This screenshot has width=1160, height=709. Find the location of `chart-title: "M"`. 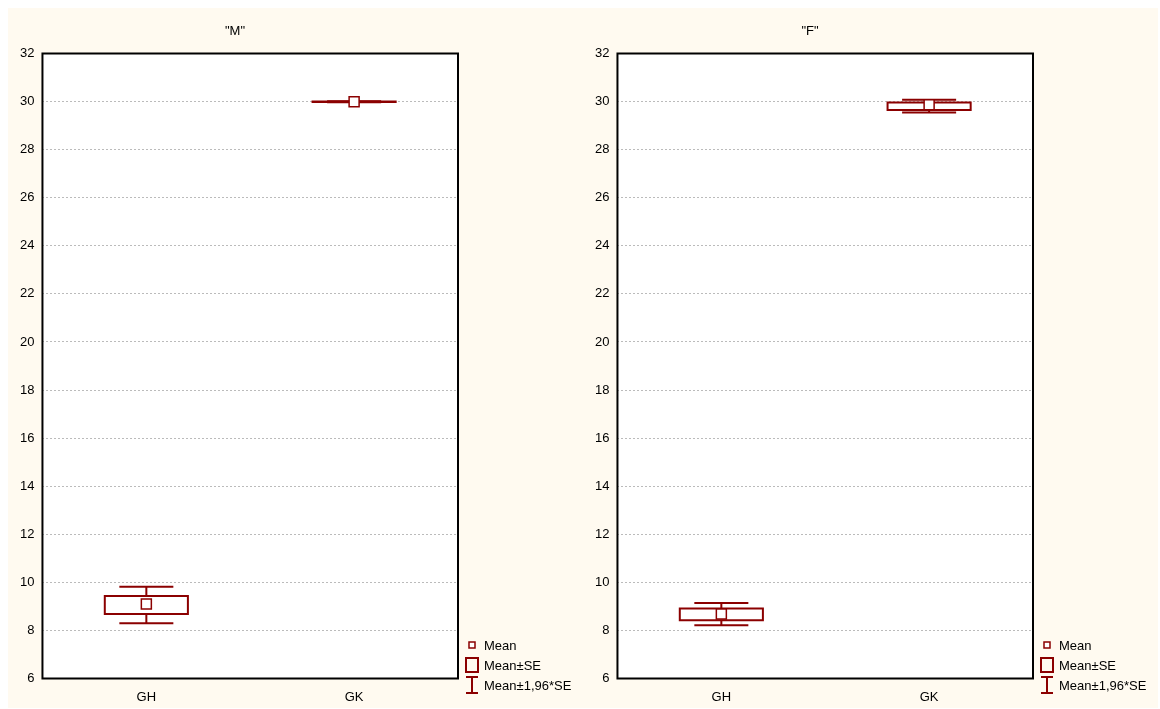

chart-title: "M" is located at coordinates (235, 31).